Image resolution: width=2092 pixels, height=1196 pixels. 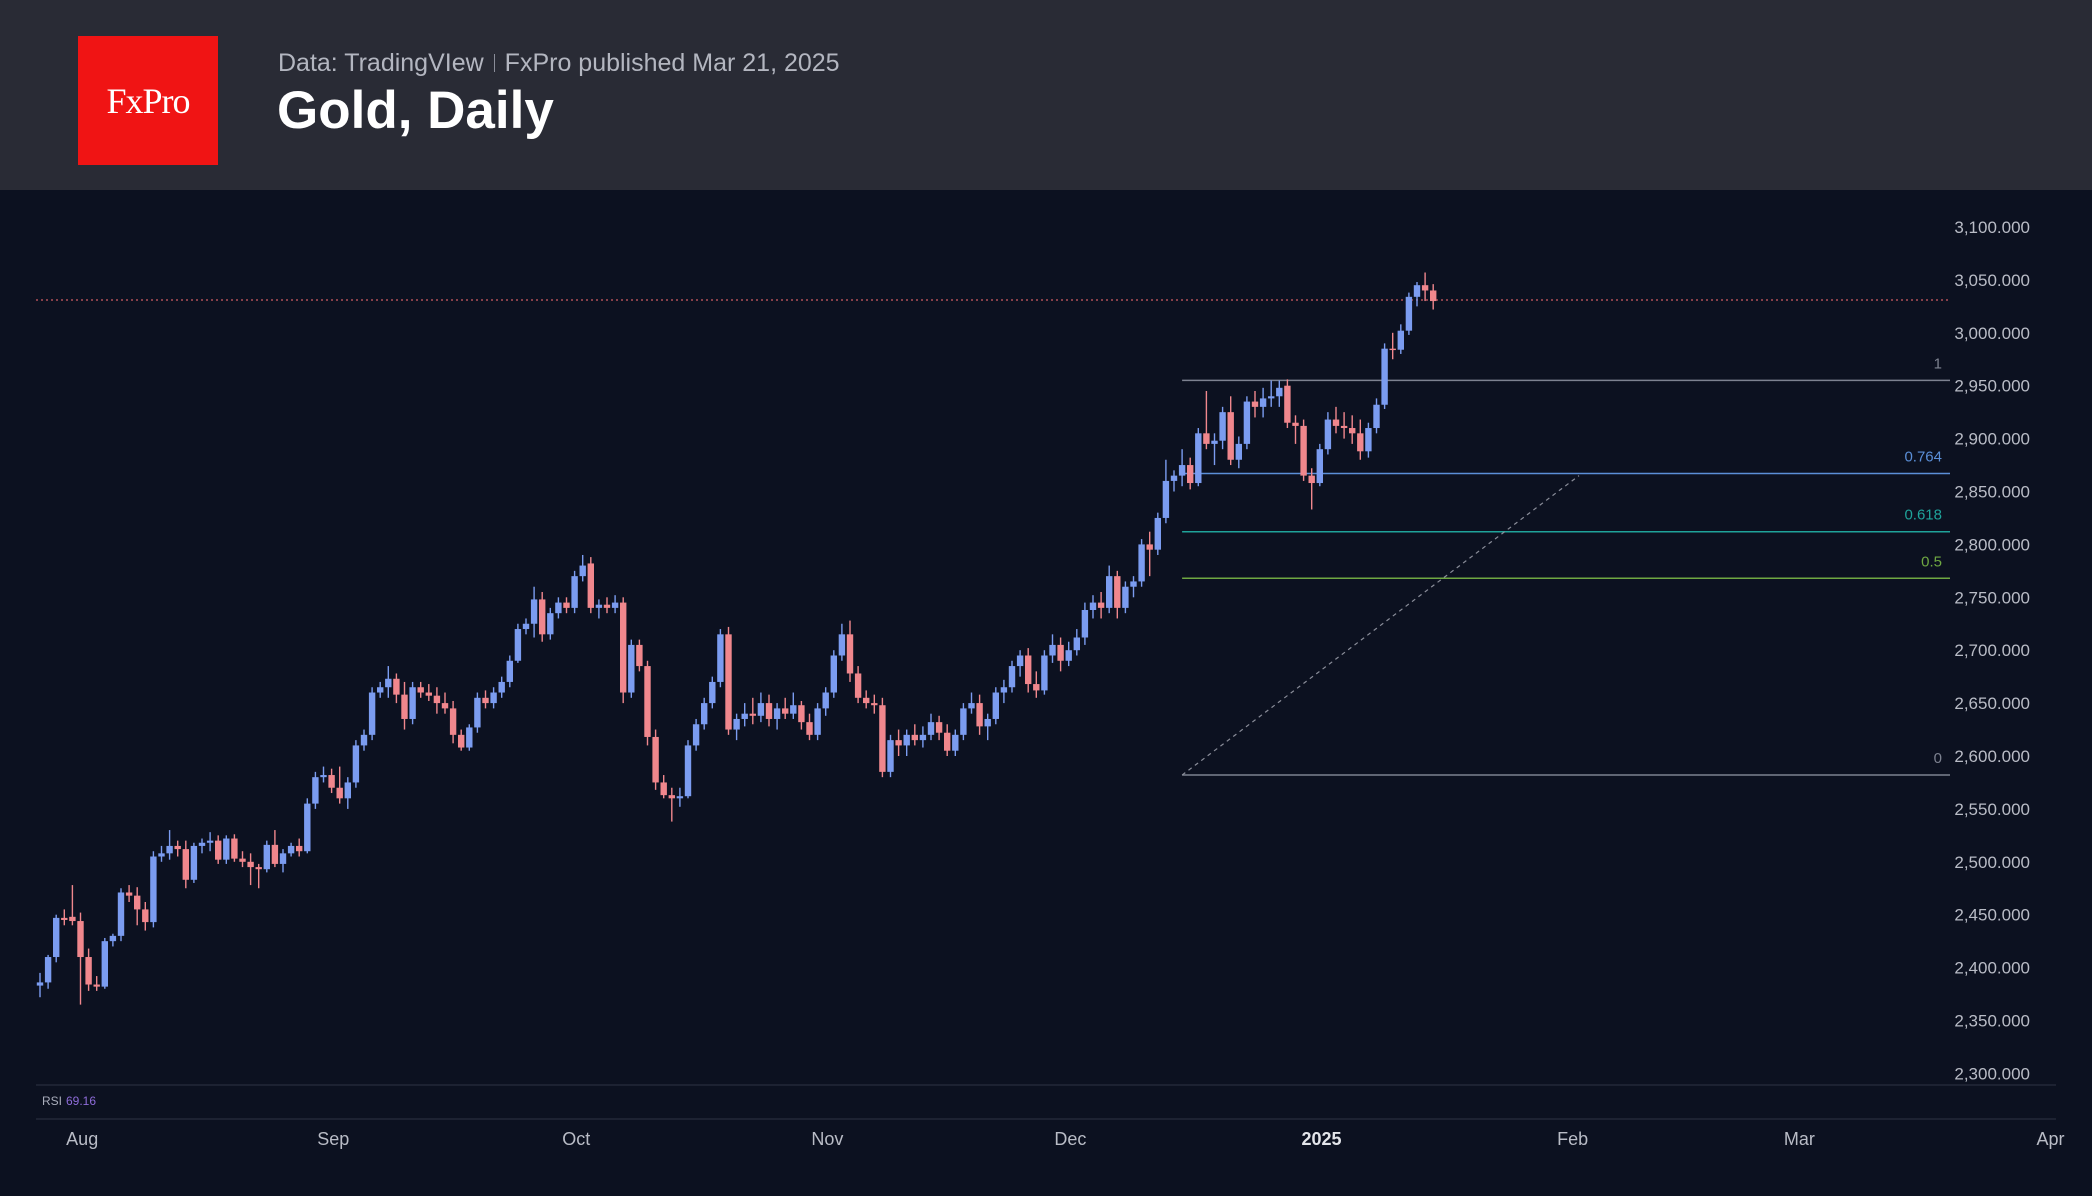 What do you see at coordinates (81, 1101) in the screenshot?
I see `rsi-value: 69.16` at bounding box center [81, 1101].